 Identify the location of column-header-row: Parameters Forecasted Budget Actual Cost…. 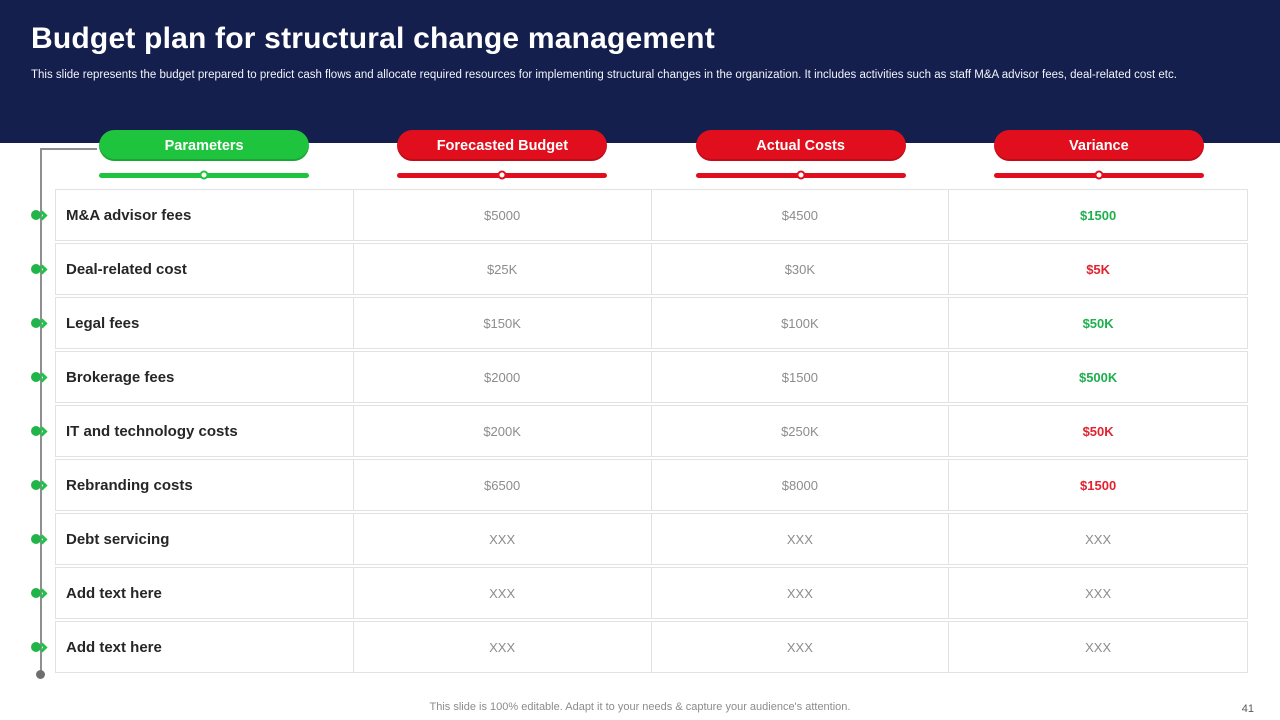
(651, 155).